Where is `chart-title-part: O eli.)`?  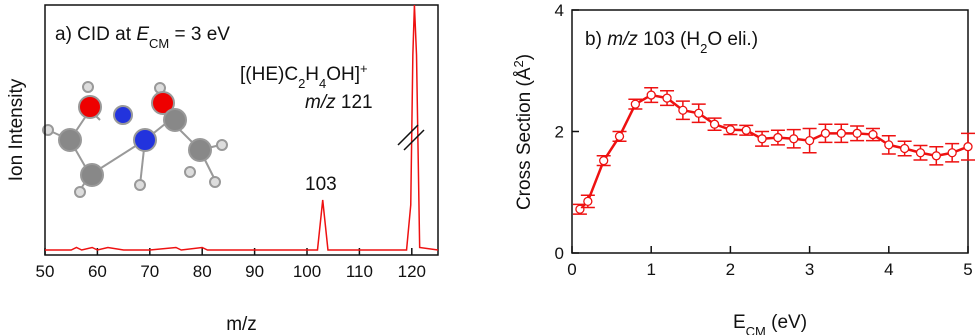 chart-title-part: O eli.) is located at coordinates (732, 39).